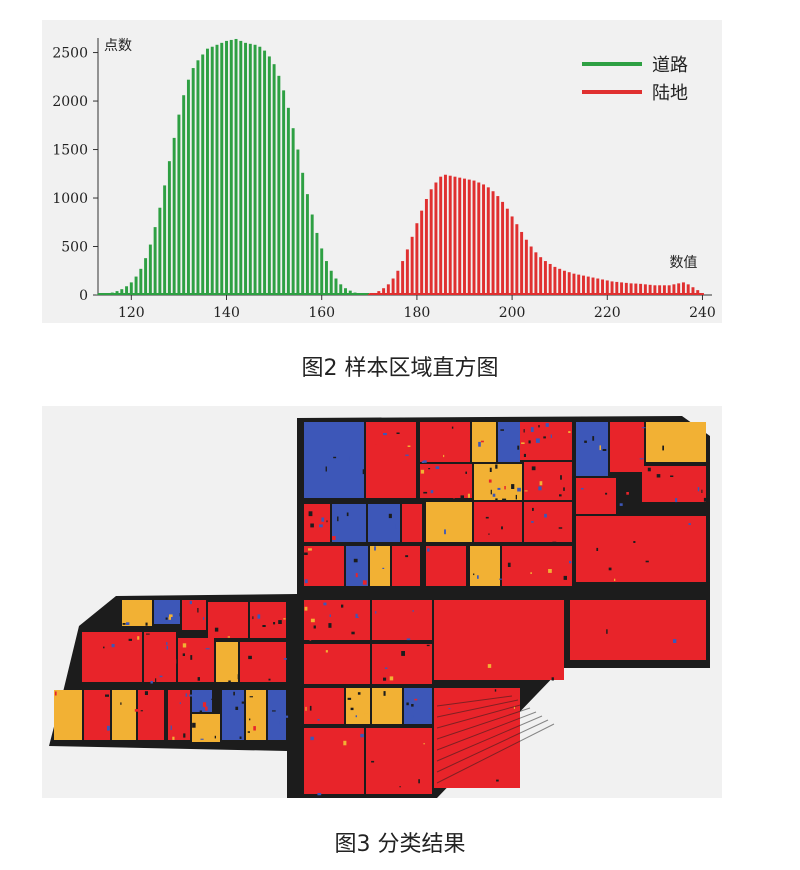  What do you see at coordinates (118, 46) in the screenshot?
I see `y-axis-label: 点数` at bounding box center [118, 46].